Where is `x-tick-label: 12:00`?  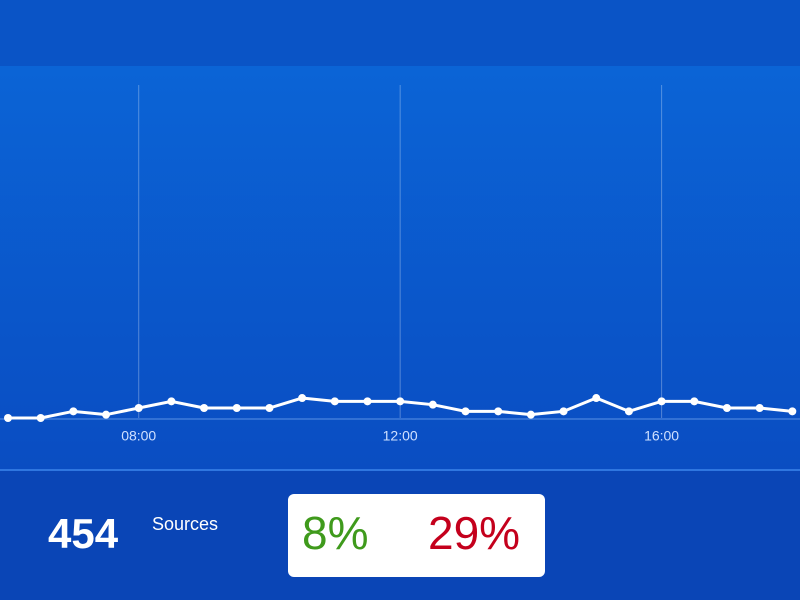
x-tick-label: 12:00 is located at coordinates (400, 436).